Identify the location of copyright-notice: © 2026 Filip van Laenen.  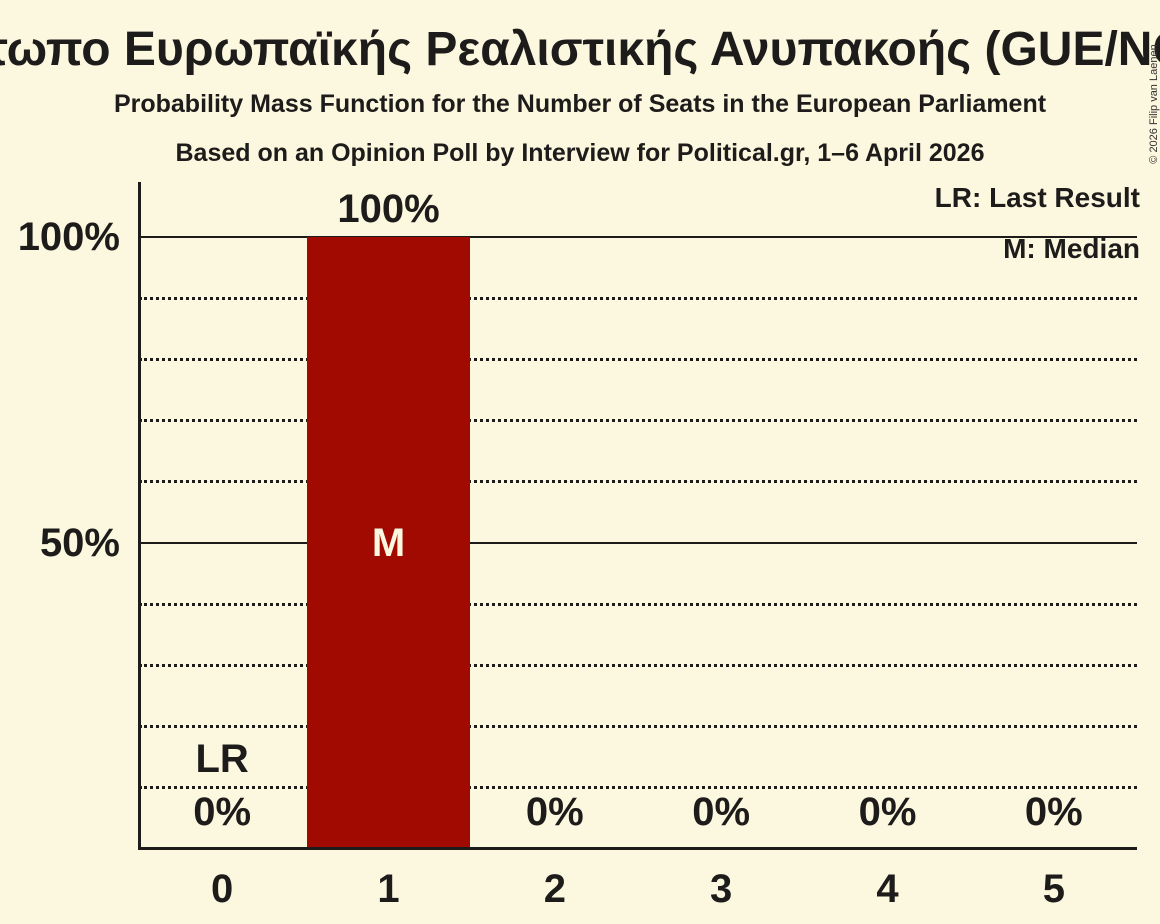
(1154, 104).